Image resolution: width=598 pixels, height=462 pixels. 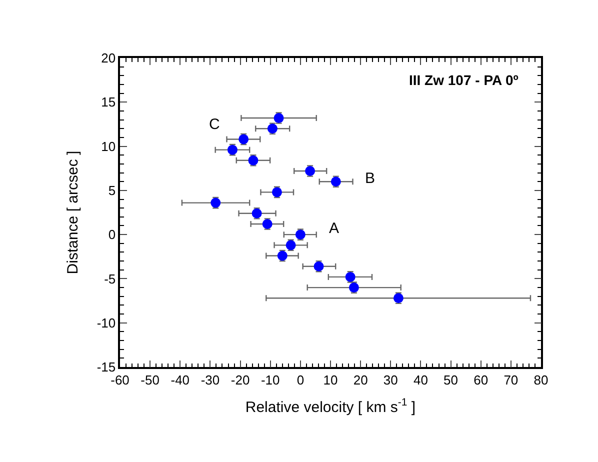 I want to click on y-tick-label: -10, so click(x=106, y=322).